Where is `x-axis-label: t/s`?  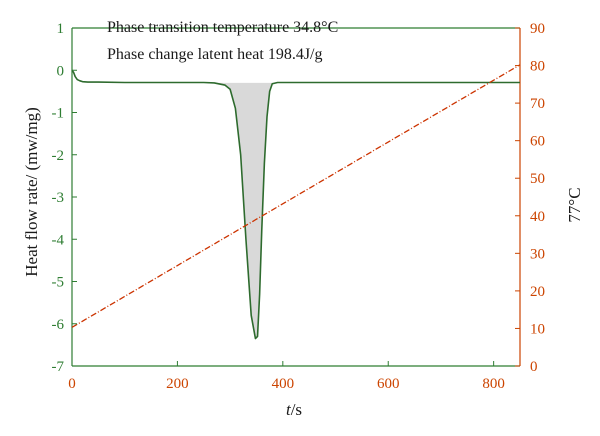
x-axis-label: t/s is located at coordinates (294, 409).